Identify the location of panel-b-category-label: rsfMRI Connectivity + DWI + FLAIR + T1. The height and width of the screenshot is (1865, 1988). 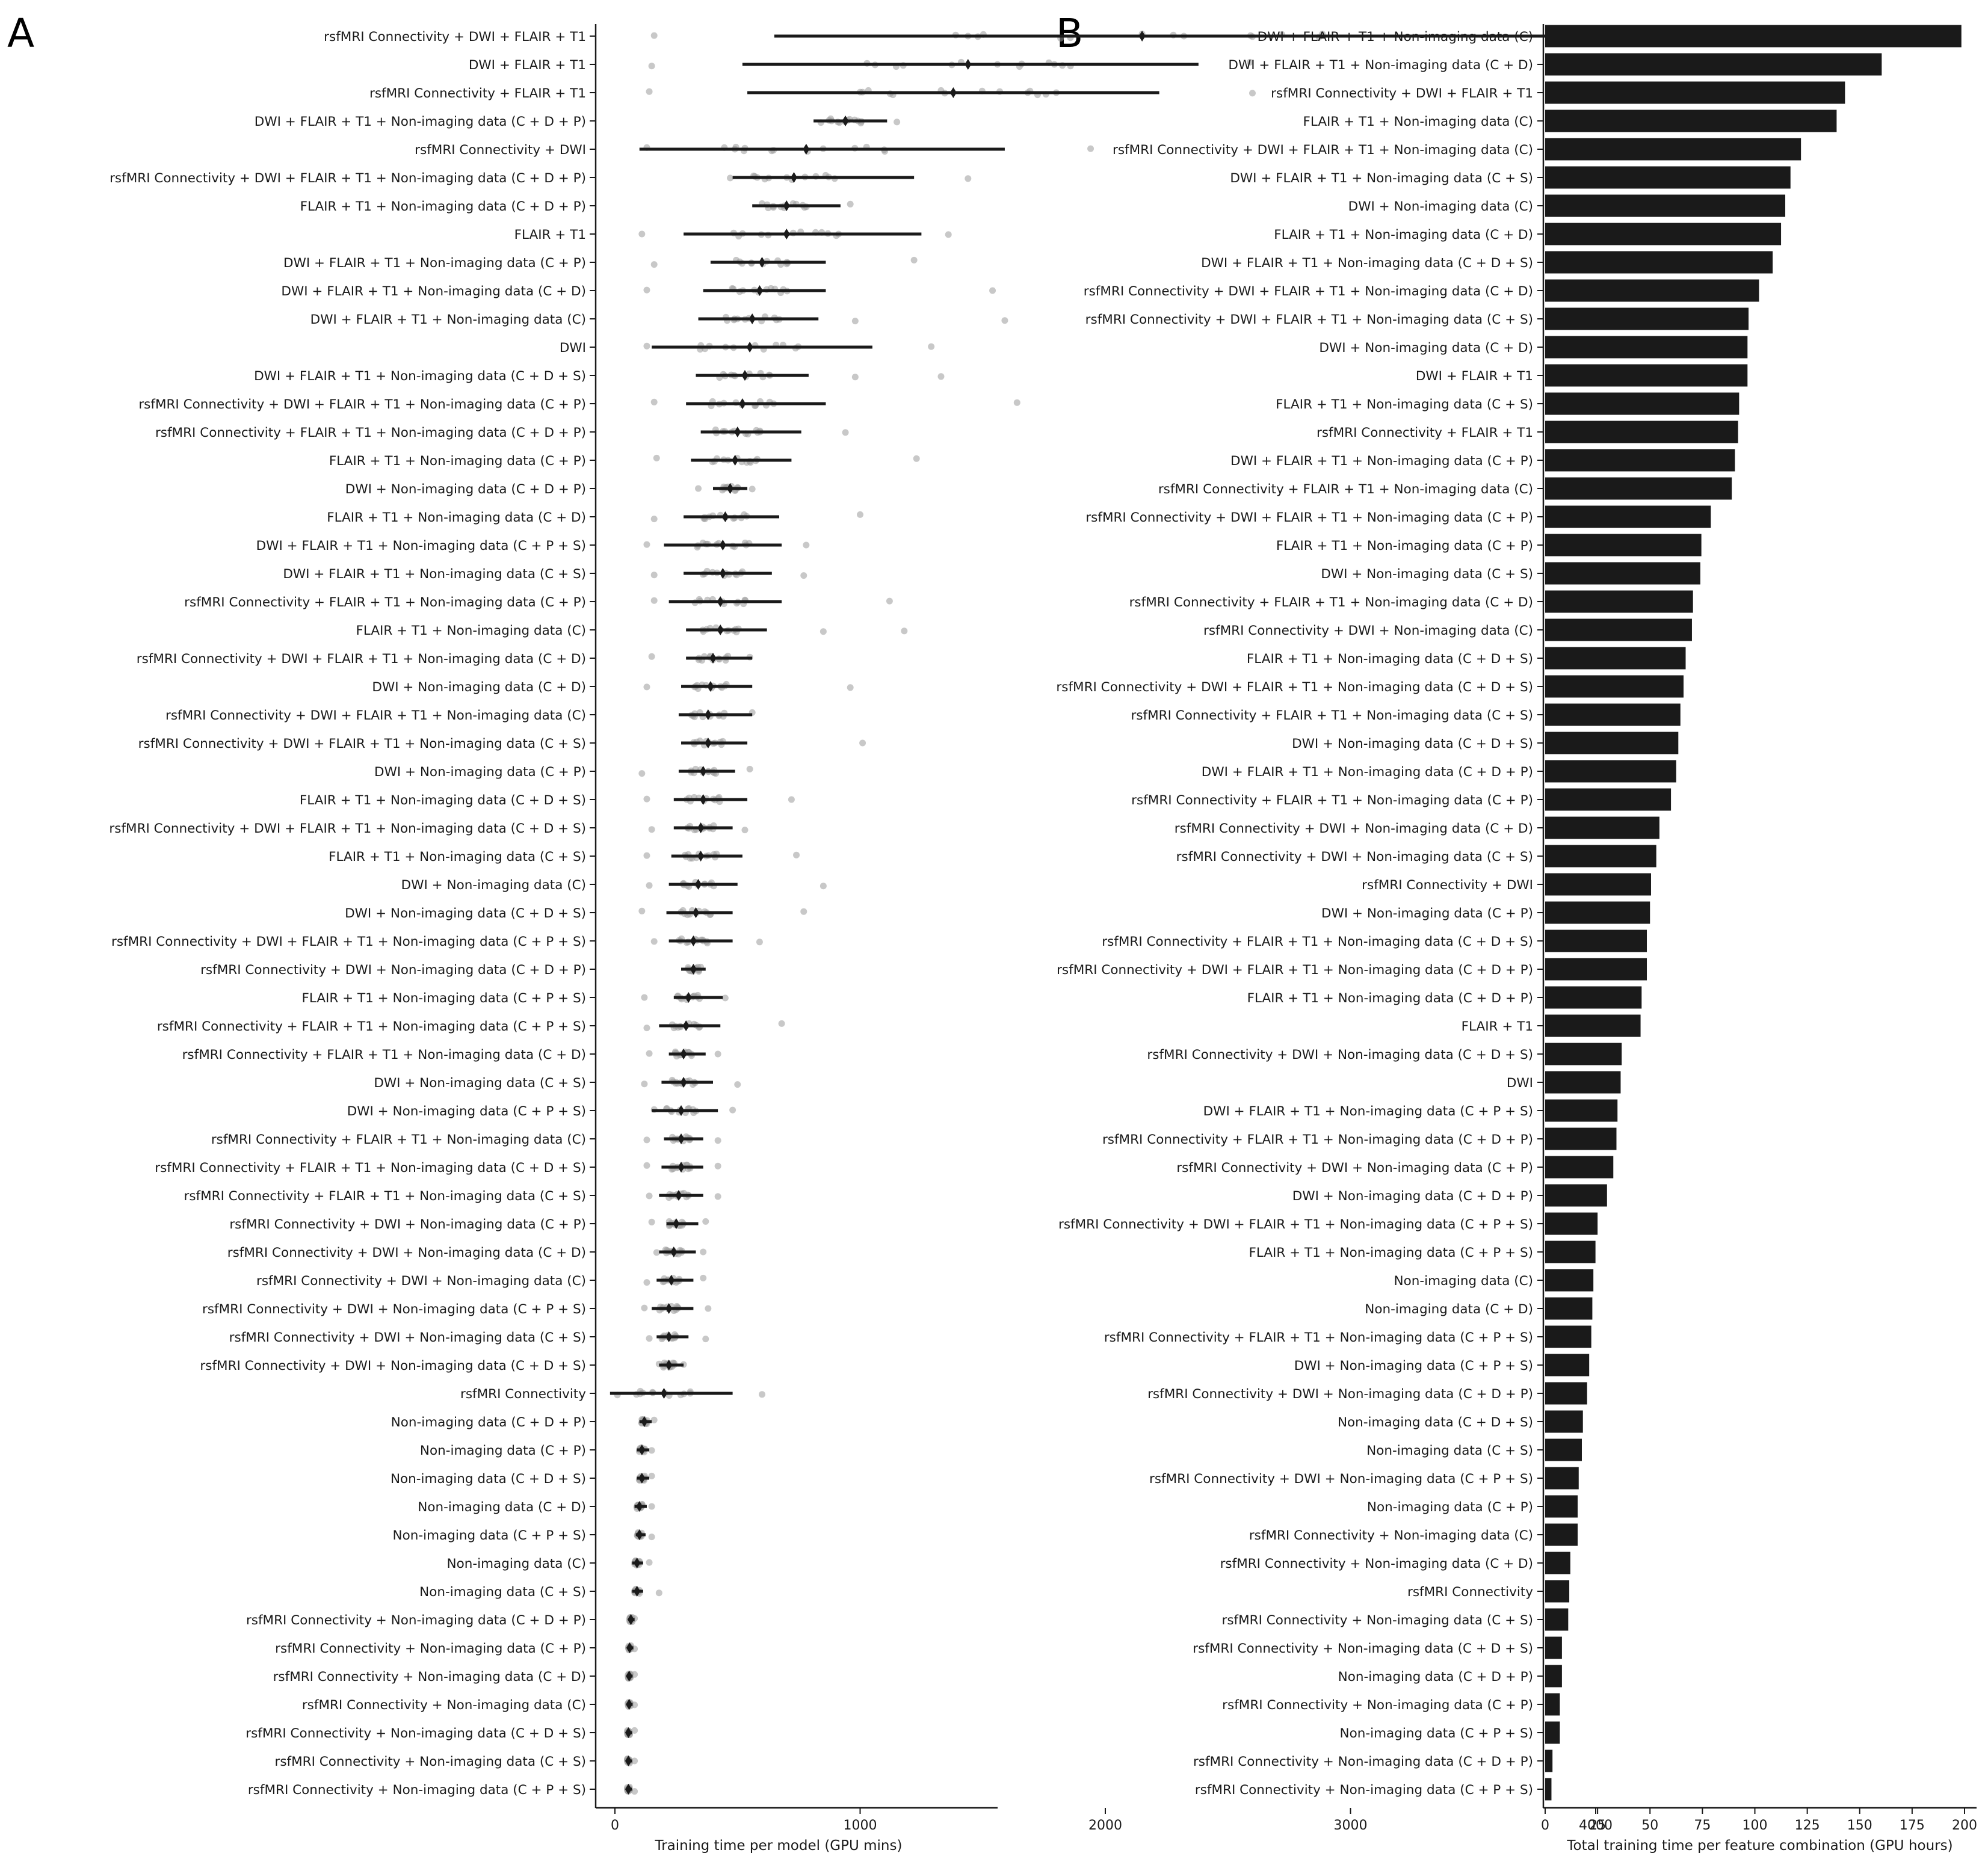
(1402, 93).